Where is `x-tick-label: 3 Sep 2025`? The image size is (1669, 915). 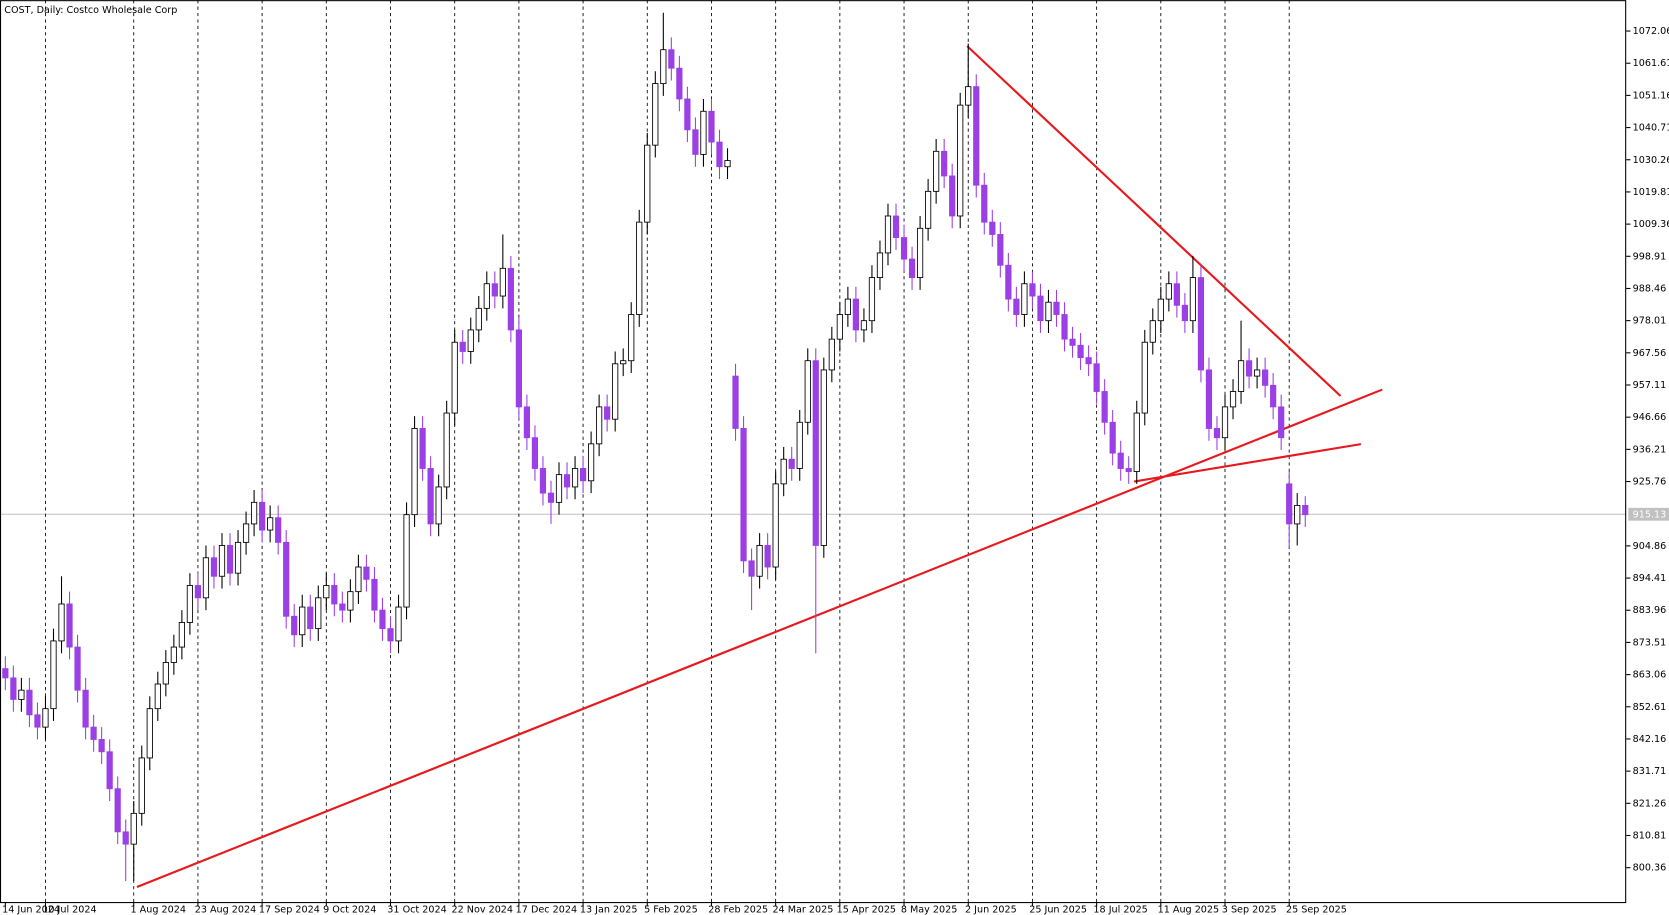
x-tick-label: 3 Sep 2025 is located at coordinates (1249, 910).